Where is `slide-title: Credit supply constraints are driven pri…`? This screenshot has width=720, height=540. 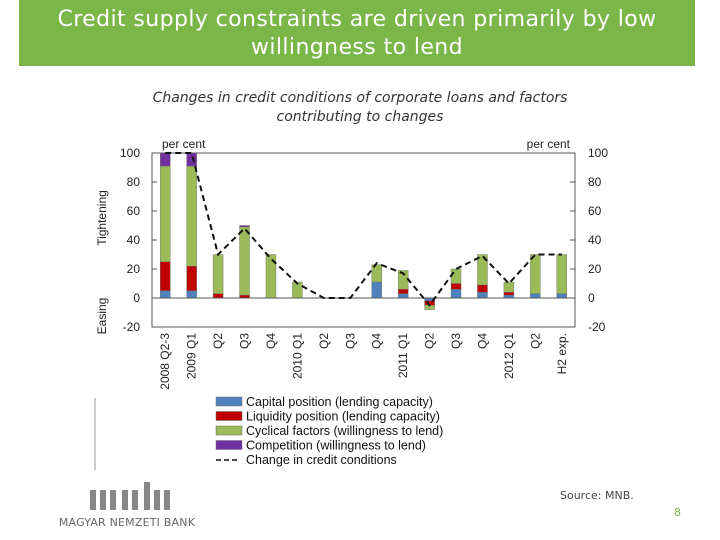 slide-title: Credit supply constraints are driven pri… is located at coordinates (357, 33).